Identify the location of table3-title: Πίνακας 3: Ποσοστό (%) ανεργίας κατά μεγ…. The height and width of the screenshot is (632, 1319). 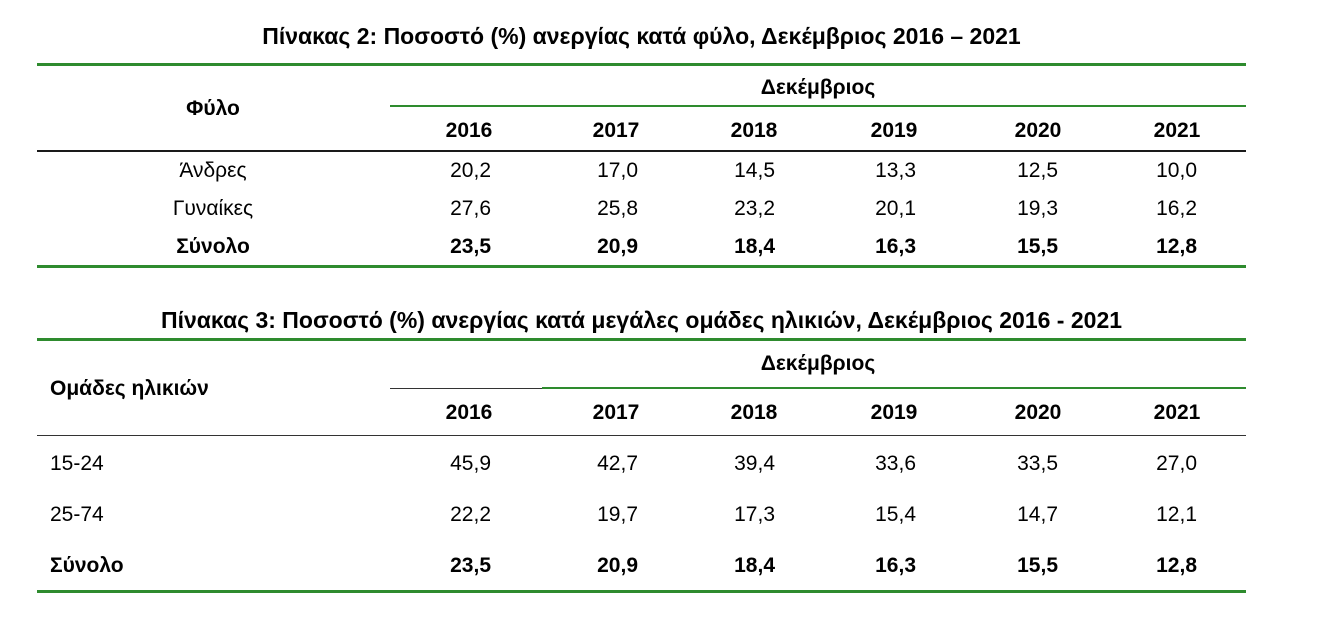
(641, 320).